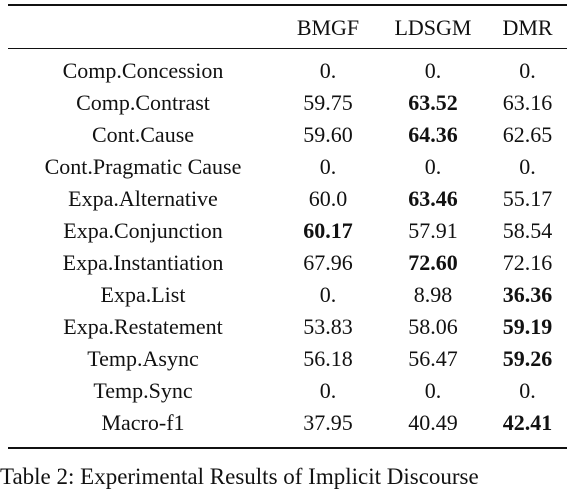  What do you see at coordinates (143, 230) in the screenshot?
I see `row-label: Expa.Conjunction` at bounding box center [143, 230].